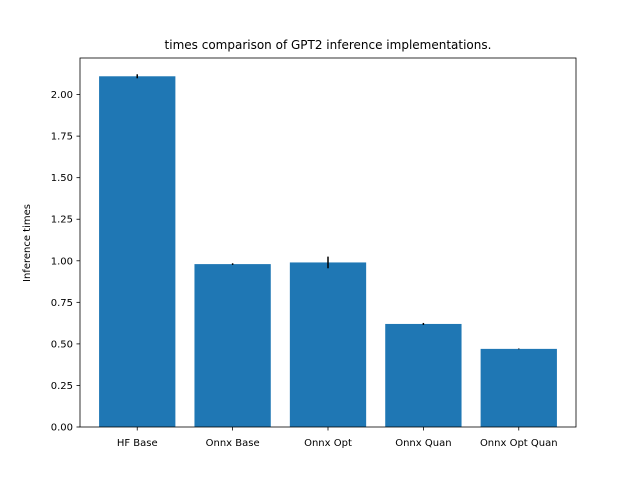  I want to click on x-tick-label-0: HF Base, so click(137, 443).